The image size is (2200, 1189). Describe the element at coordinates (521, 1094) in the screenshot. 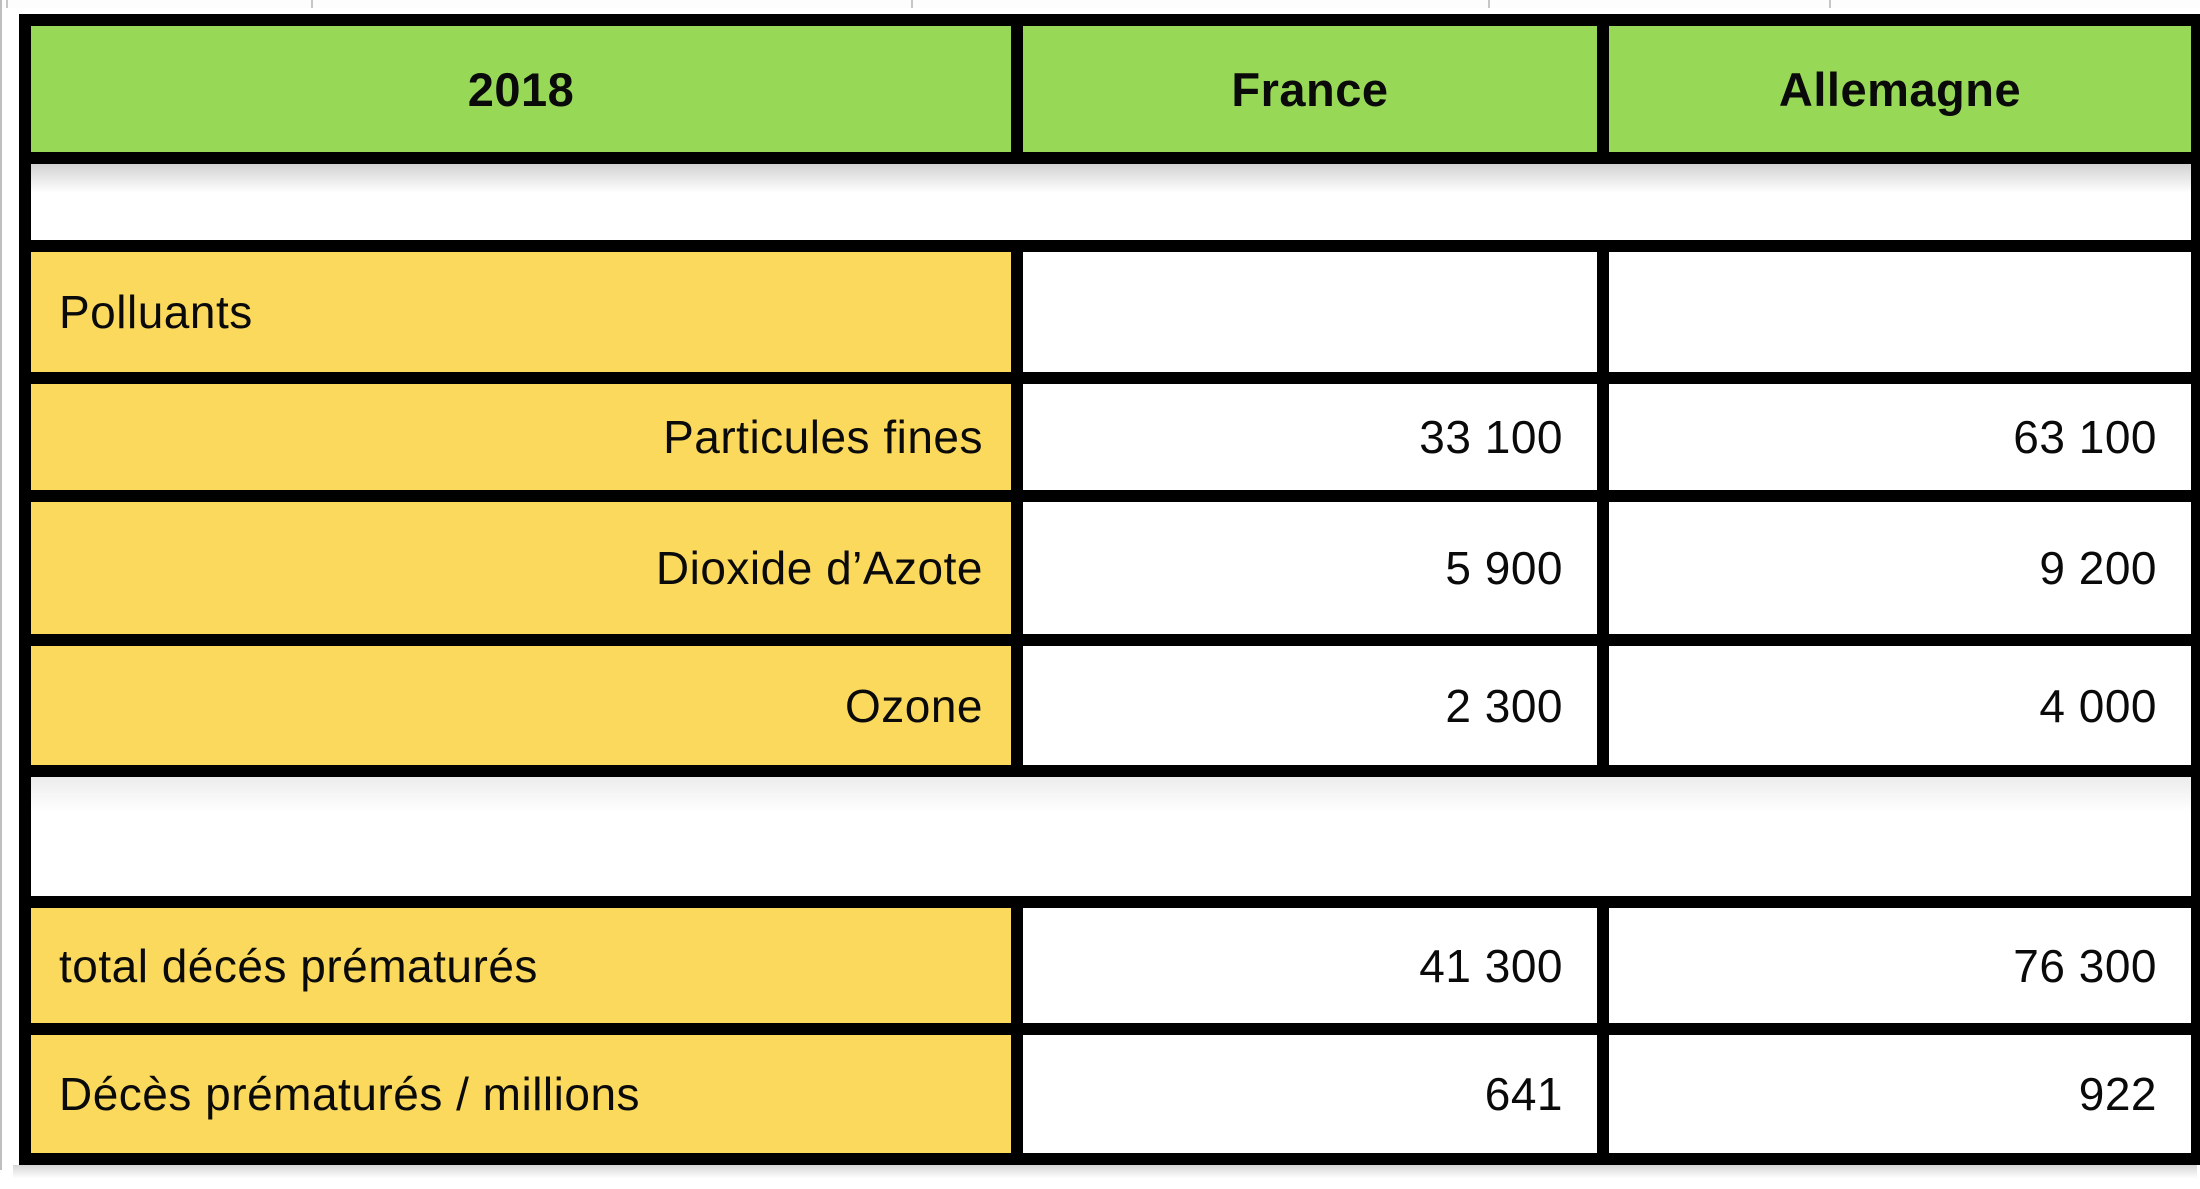

I see `row-label-deces-par-million: Décès prématurés / millions` at that location.